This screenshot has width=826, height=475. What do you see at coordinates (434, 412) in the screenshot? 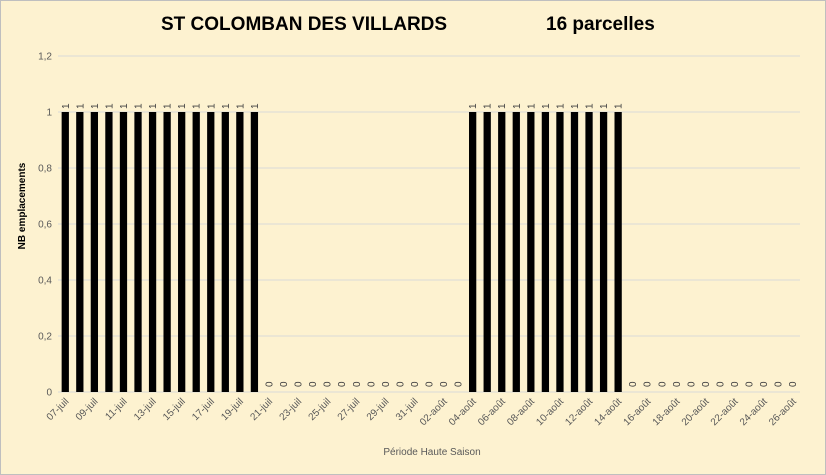
I see `x-tick-label: 02-août` at bounding box center [434, 412].